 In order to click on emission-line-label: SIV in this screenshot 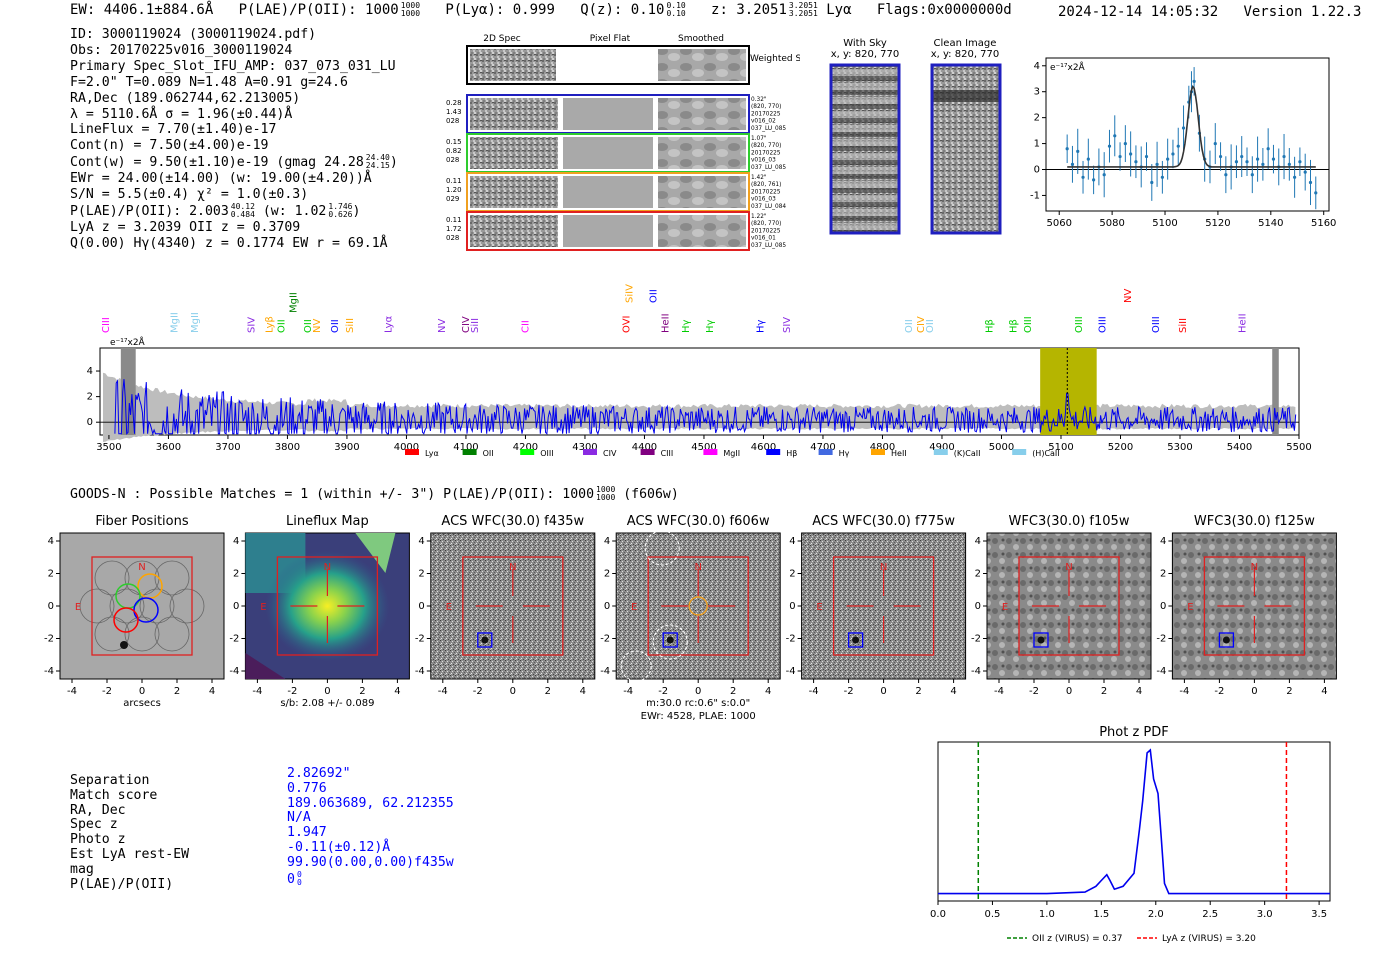, I will do `click(787, 325)`.